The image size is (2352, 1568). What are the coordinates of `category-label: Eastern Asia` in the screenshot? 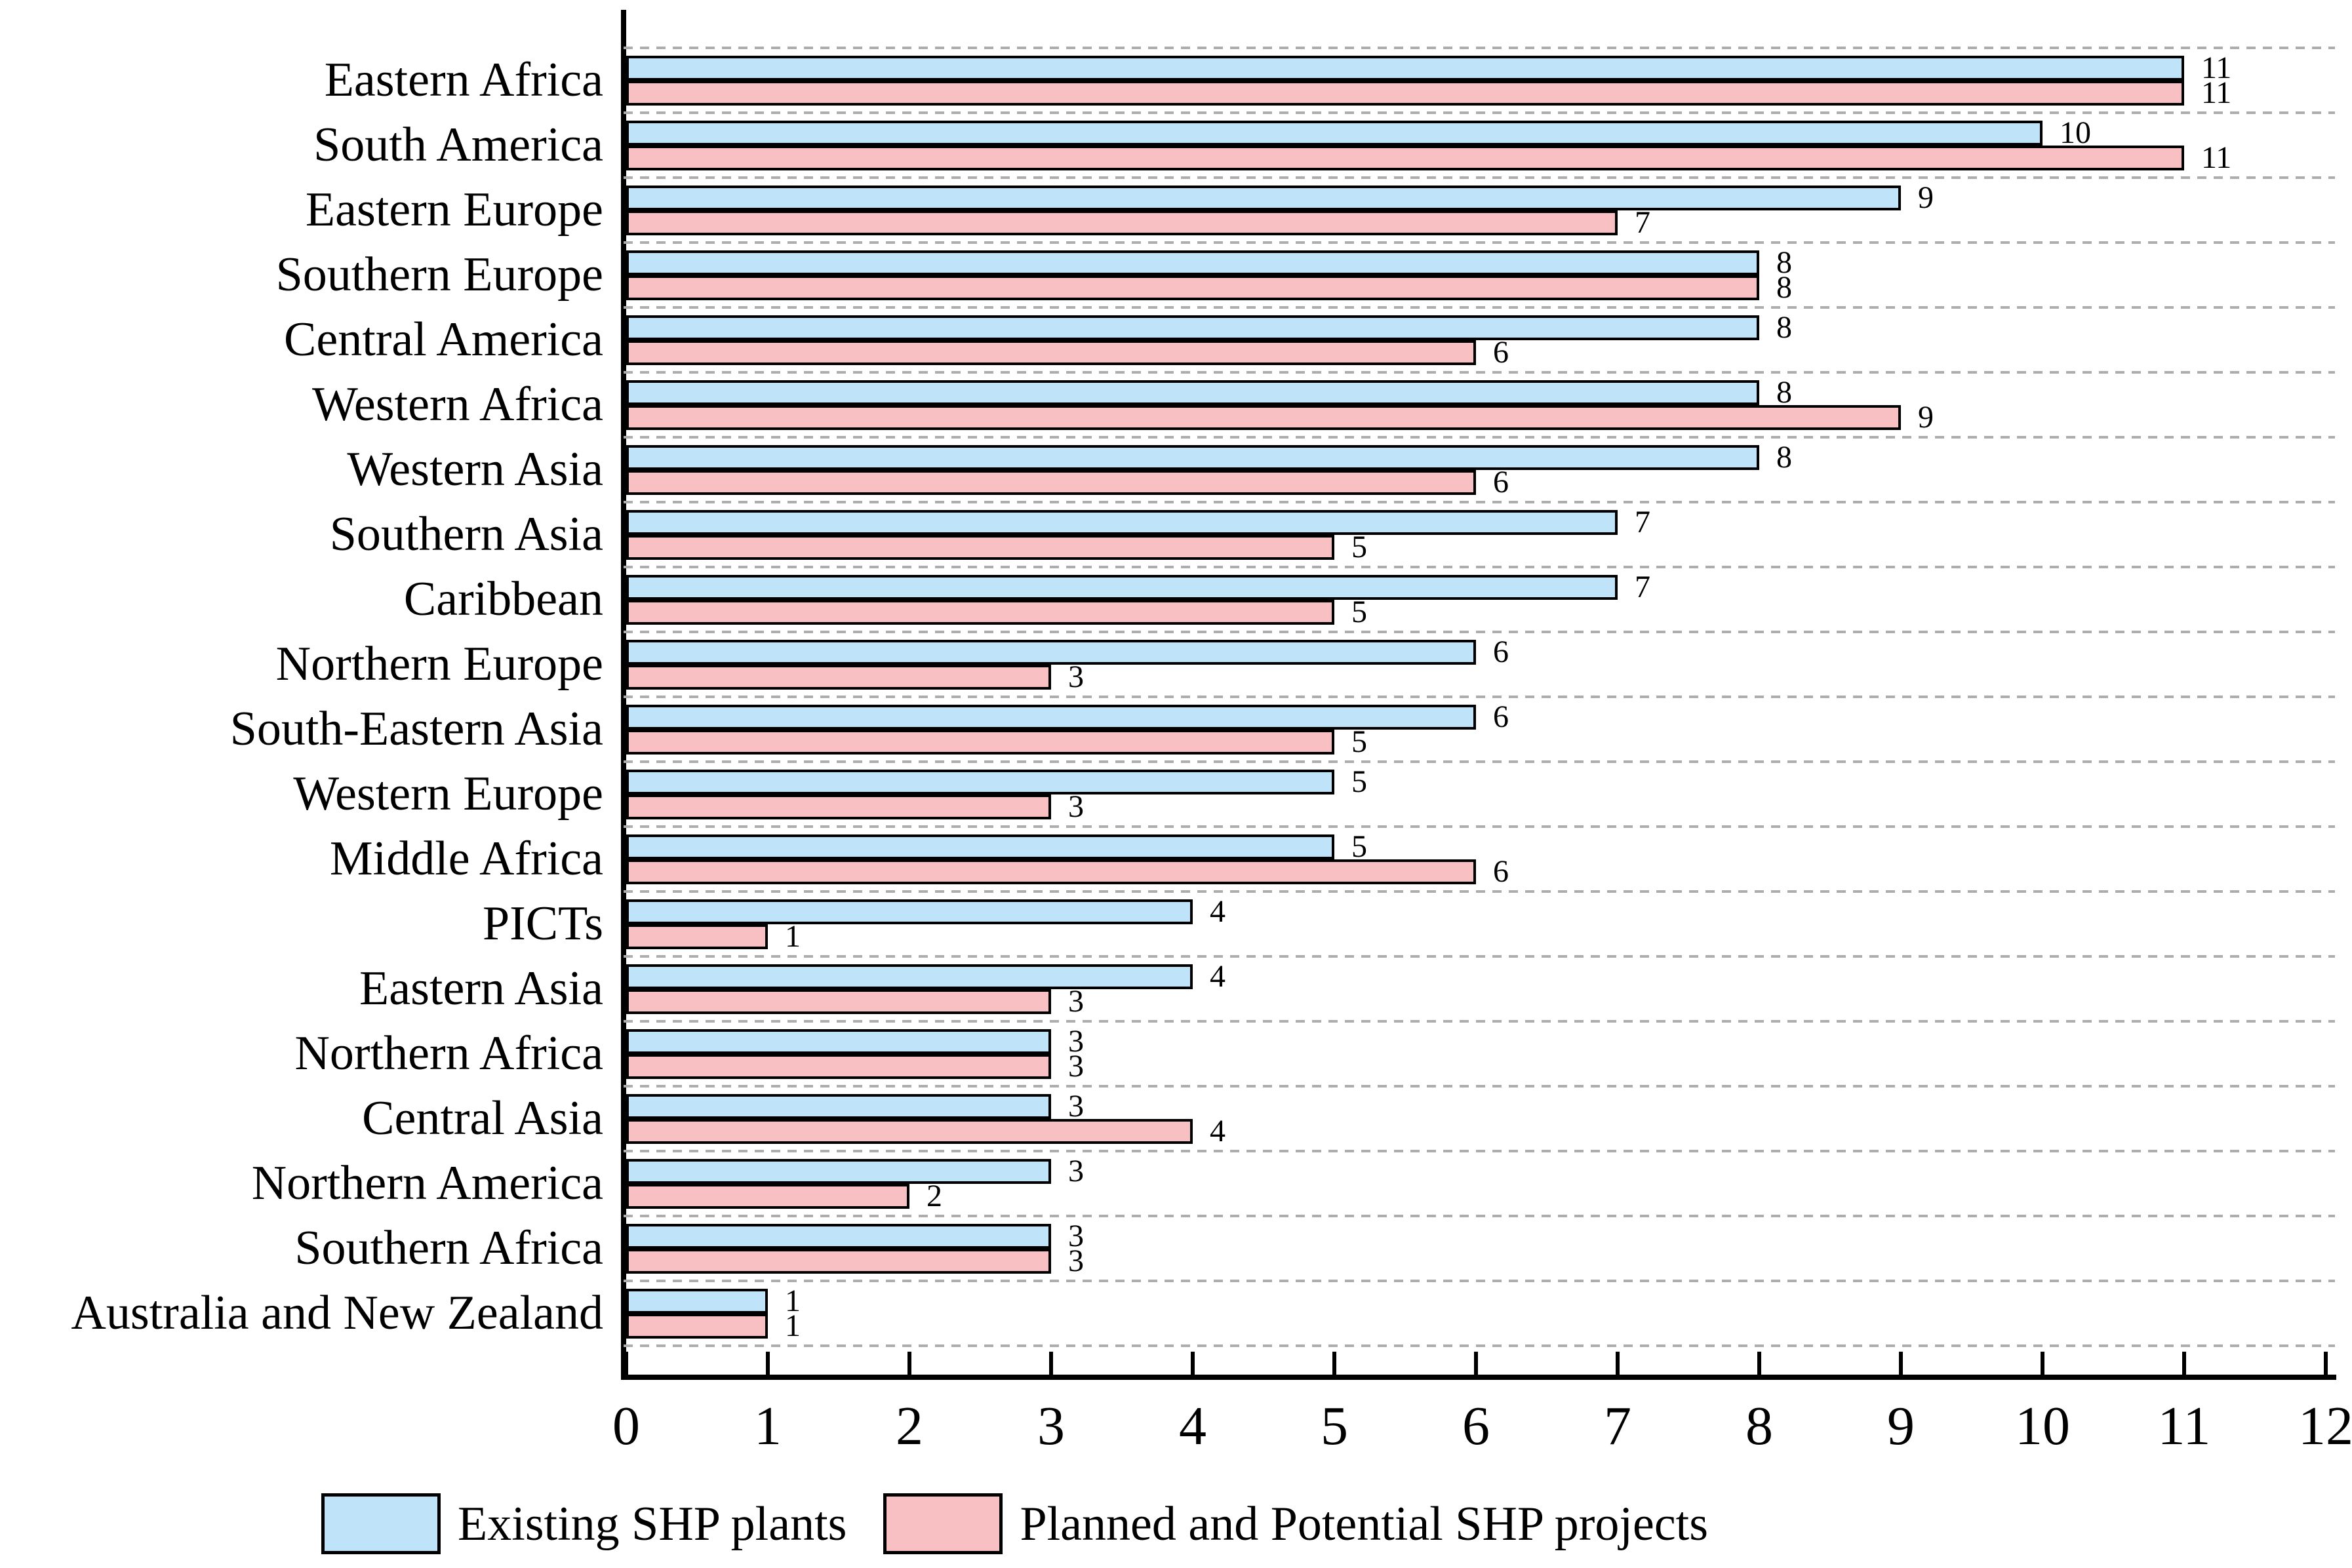 It's located at (481, 988).